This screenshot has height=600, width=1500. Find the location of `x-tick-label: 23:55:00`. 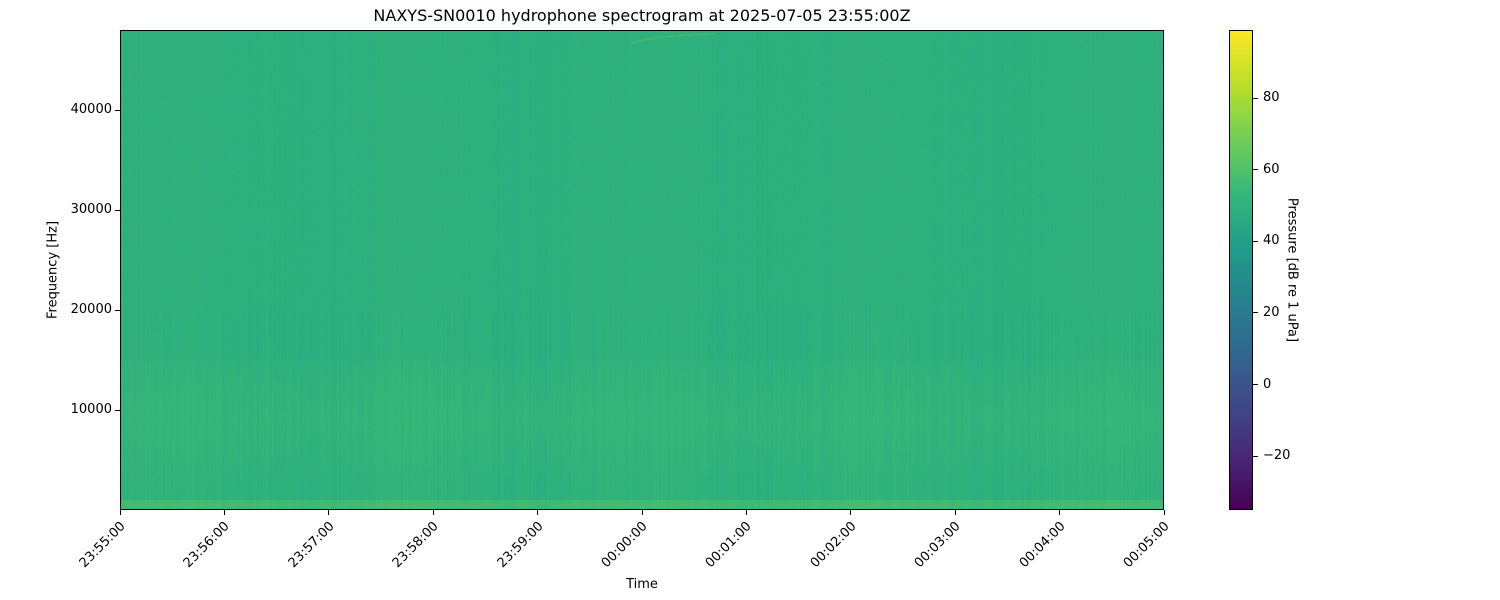

x-tick-label: 23:55:00 is located at coordinates (102, 545).